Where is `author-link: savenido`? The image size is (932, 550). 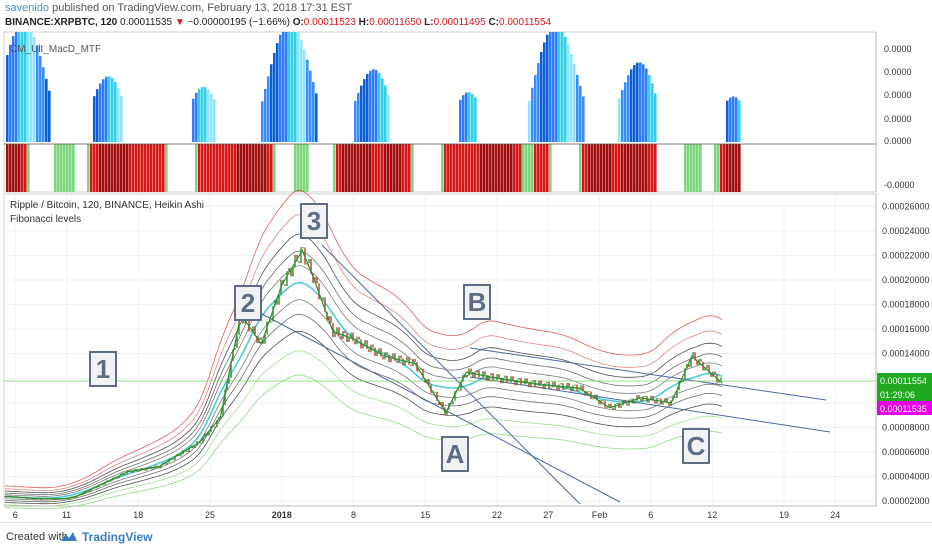
author-link: savenido is located at coordinates (27, 8).